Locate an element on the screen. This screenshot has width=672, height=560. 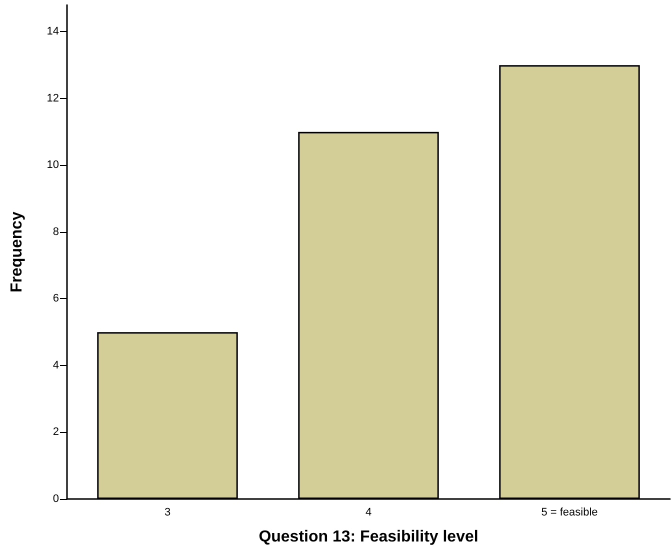
x-tick-label: 3 is located at coordinates (167, 512).